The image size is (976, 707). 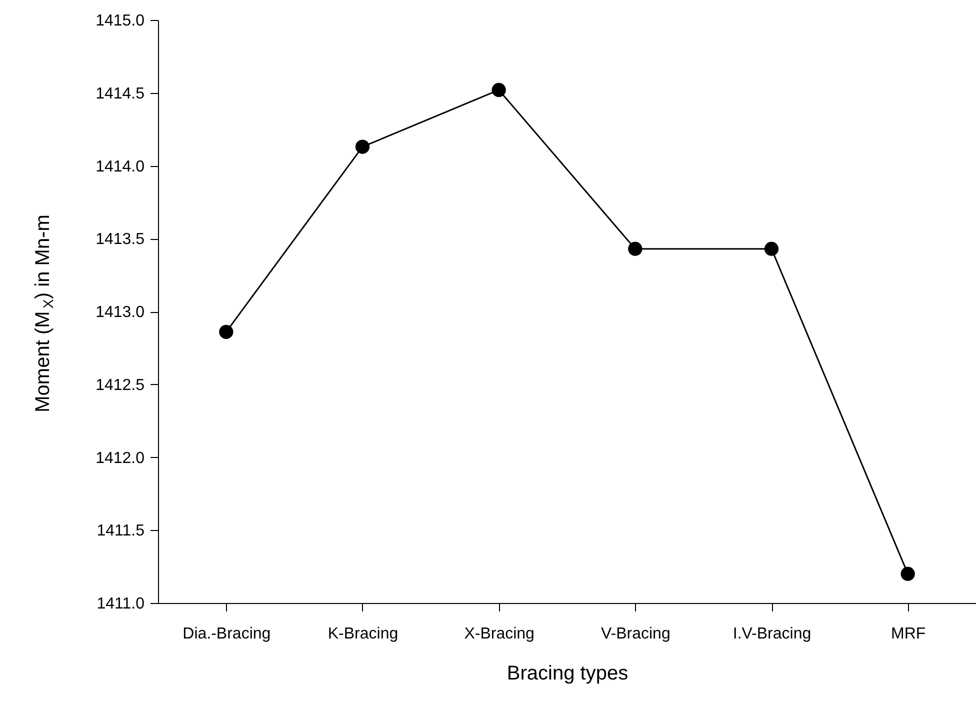 I want to click on x-tick-label: X-Bracing, so click(x=499, y=634).